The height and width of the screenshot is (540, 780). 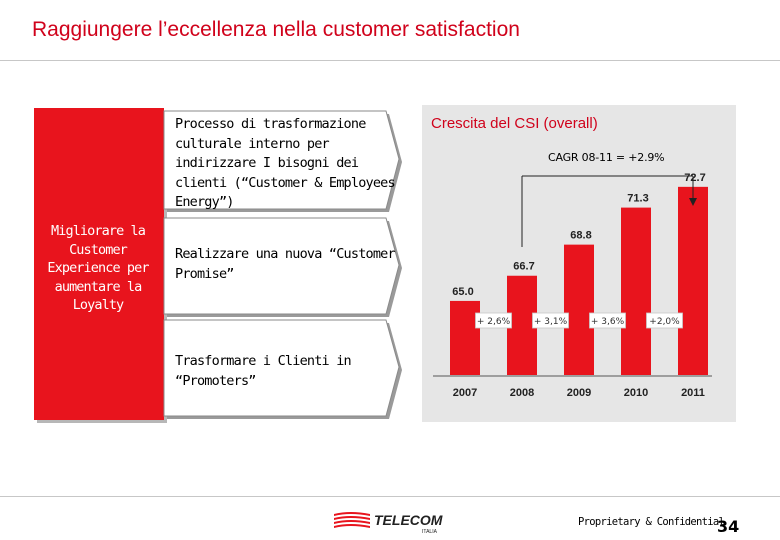 What do you see at coordinates (636, 393) in the screenshot?
I see `tick-label-2010: 2010` at bounding box center [636, 393].